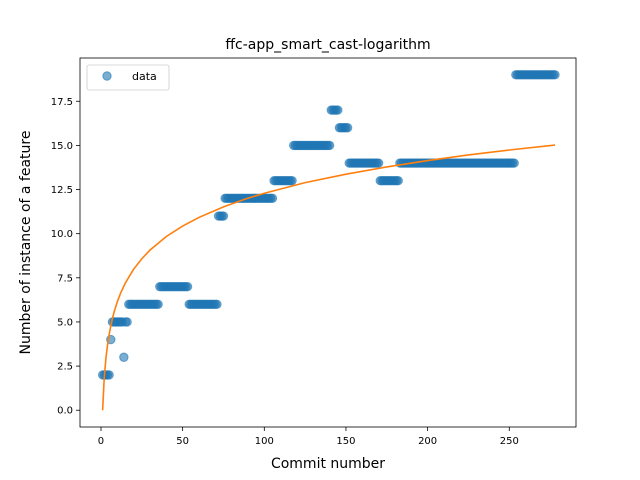  I want to click on y-tick-label: 2.5, so click(65, 367).